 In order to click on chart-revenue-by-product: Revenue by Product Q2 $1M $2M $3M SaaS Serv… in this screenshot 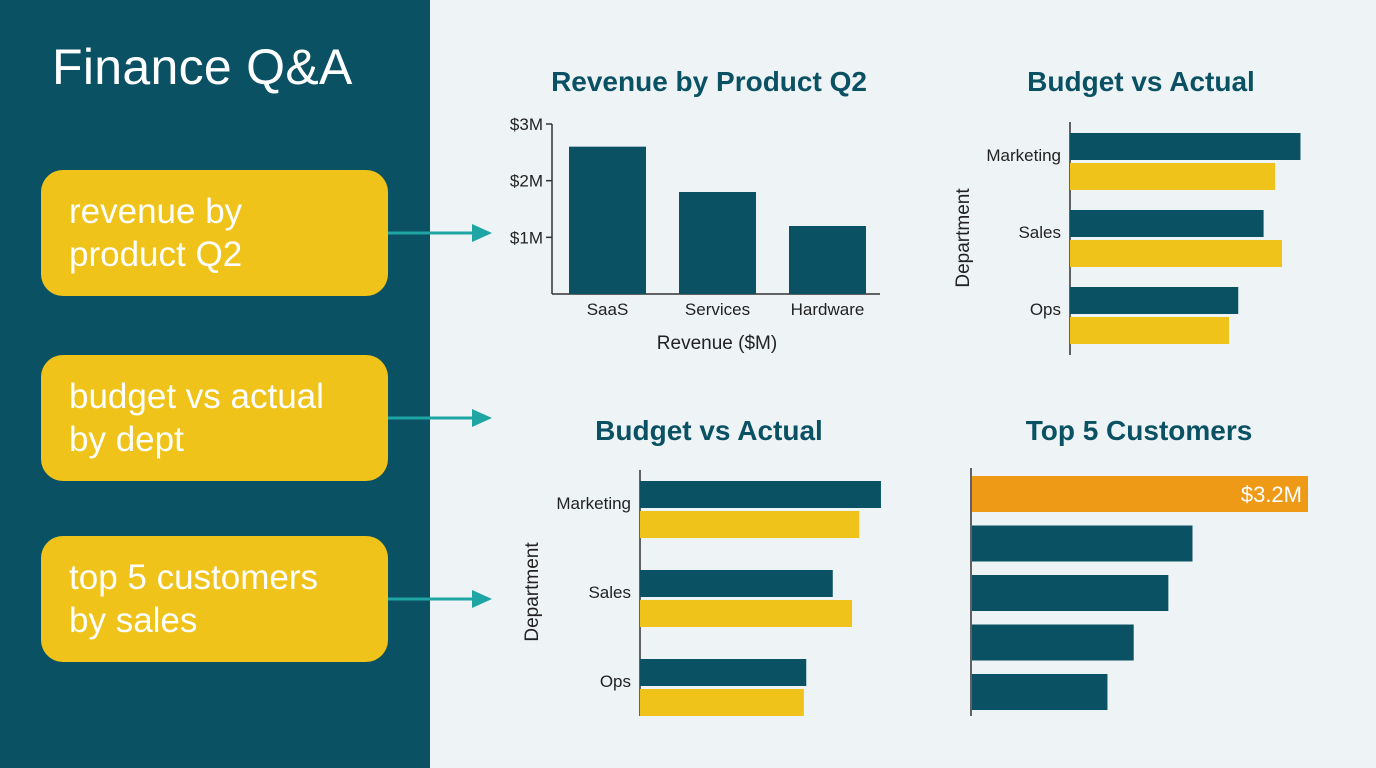, I will do `click(695, 210)`.